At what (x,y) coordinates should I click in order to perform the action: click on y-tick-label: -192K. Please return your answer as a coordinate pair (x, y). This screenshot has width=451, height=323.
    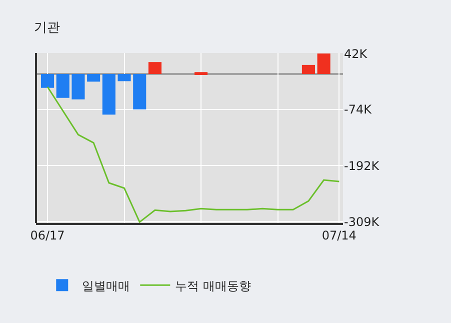
    Looking at the image, I should click on (362, 165).